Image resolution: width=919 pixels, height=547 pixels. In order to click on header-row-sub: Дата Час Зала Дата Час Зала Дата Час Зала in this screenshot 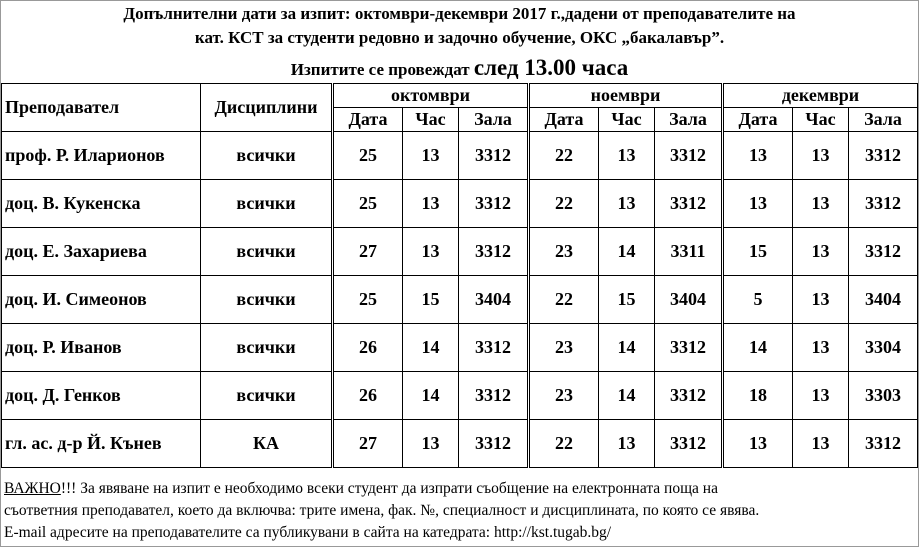, I will do `click(460, 119)`.